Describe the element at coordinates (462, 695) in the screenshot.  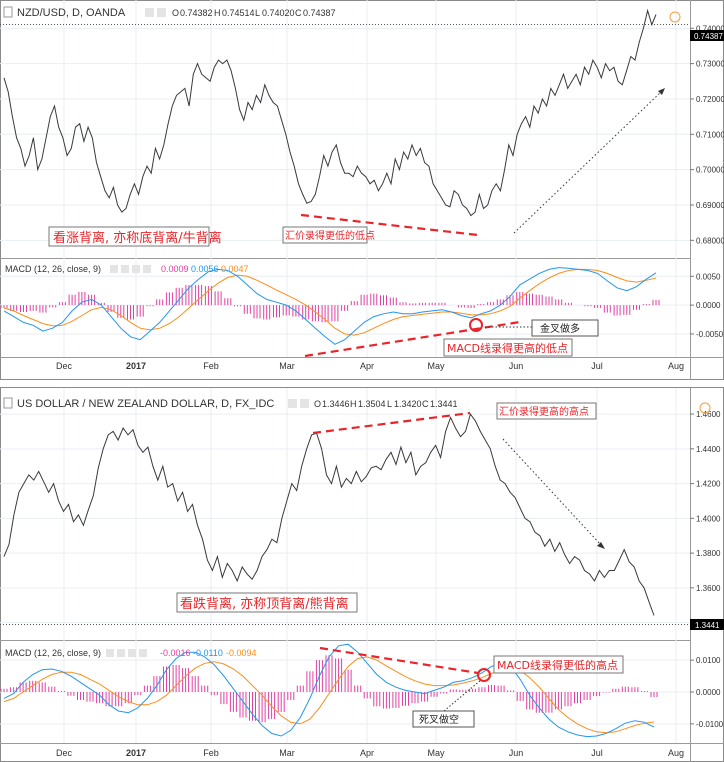
I see `bottom-death-cross-pointer` at that location.